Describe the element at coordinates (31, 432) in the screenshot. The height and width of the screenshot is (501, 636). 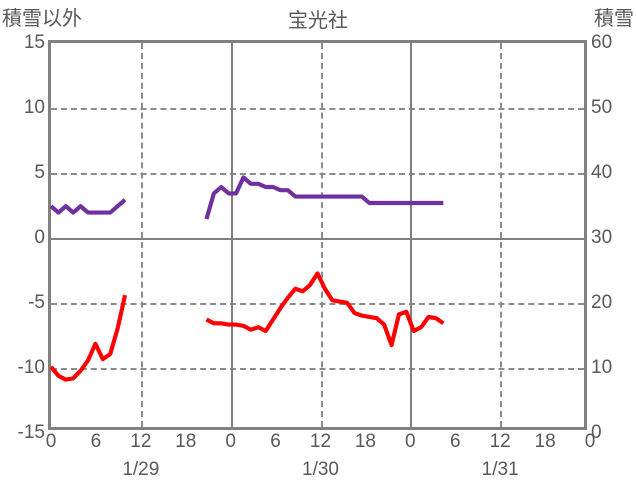
I see `left-tick-label: -15` at that location.